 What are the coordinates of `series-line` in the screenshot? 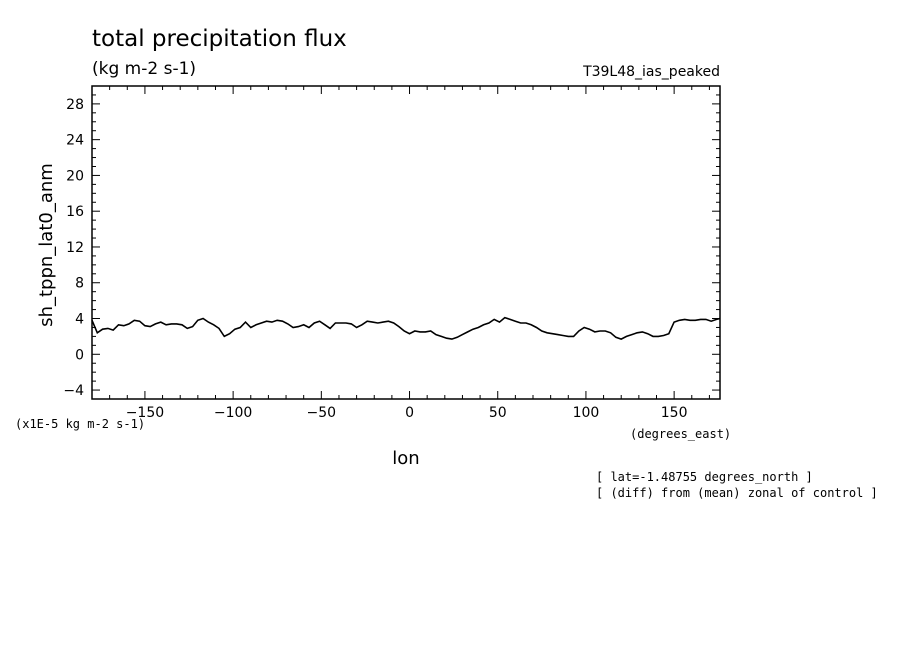 It's located at (406, 328).